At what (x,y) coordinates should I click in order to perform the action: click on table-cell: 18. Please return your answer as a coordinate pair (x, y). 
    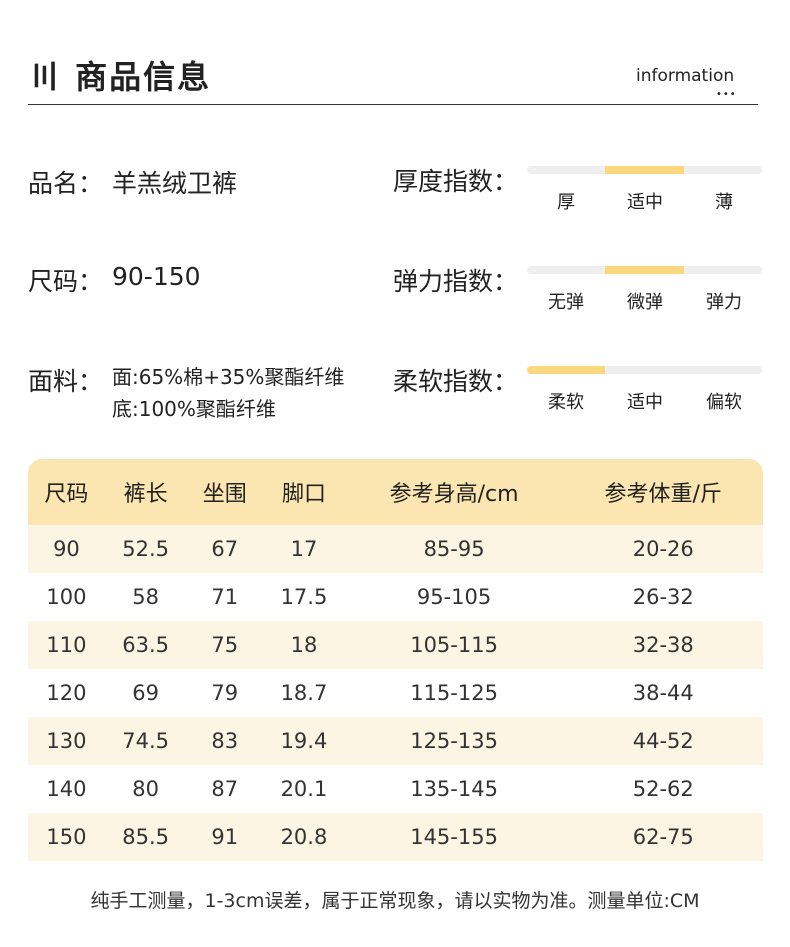
    Looking at the image, I should click on (304, 645).